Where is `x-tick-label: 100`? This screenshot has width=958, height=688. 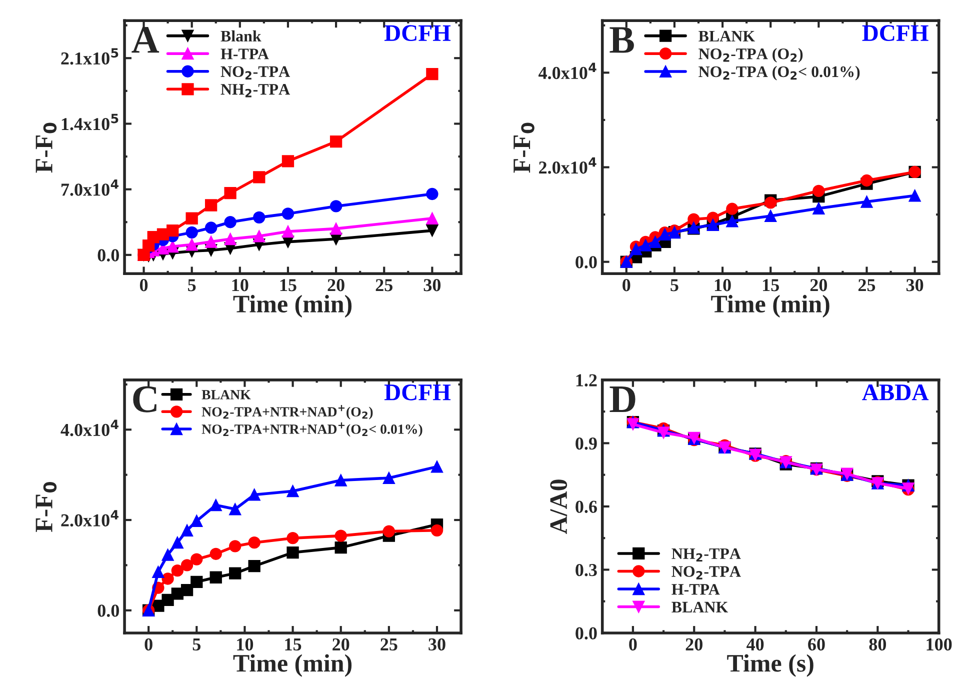
x-tick-label: 100 is located at coordinates (939, 644).